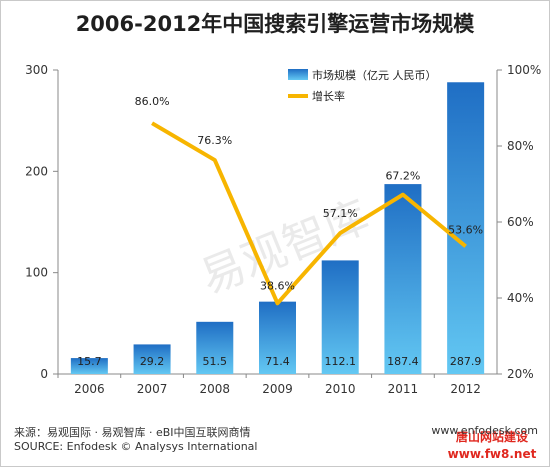  Describe the element at coordinates (403, 389) in the screenshot. I see `x-tick-label: 2011` at that location.